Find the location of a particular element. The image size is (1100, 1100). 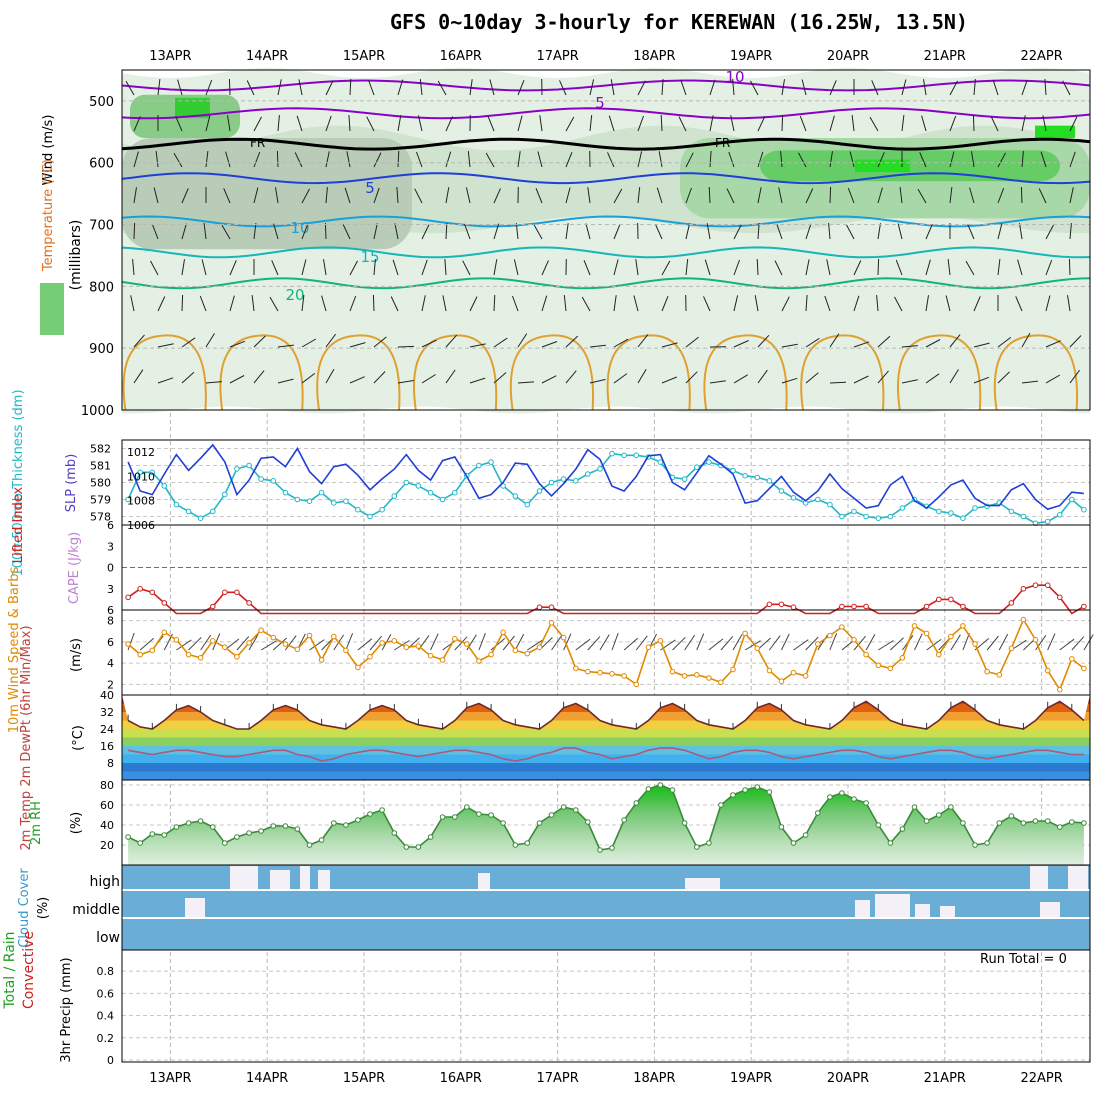

rh-tick: 40 is located at coordinates (107, 825).